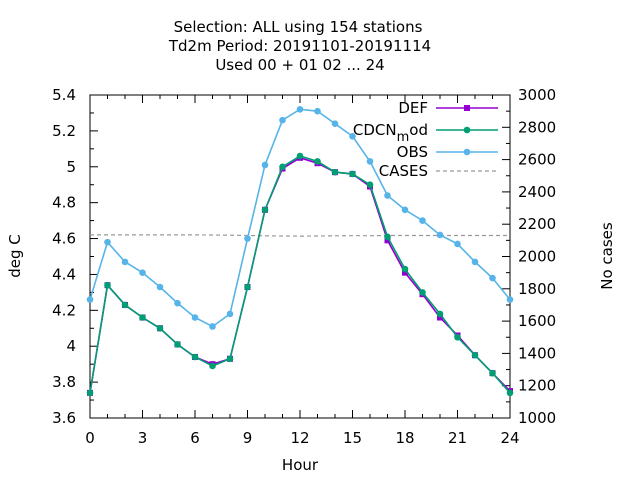 The image size is (640, 480). Describe the element at coordinates (15, 256) in the screenshot. I see `y-axis-label: deg C` at that location.